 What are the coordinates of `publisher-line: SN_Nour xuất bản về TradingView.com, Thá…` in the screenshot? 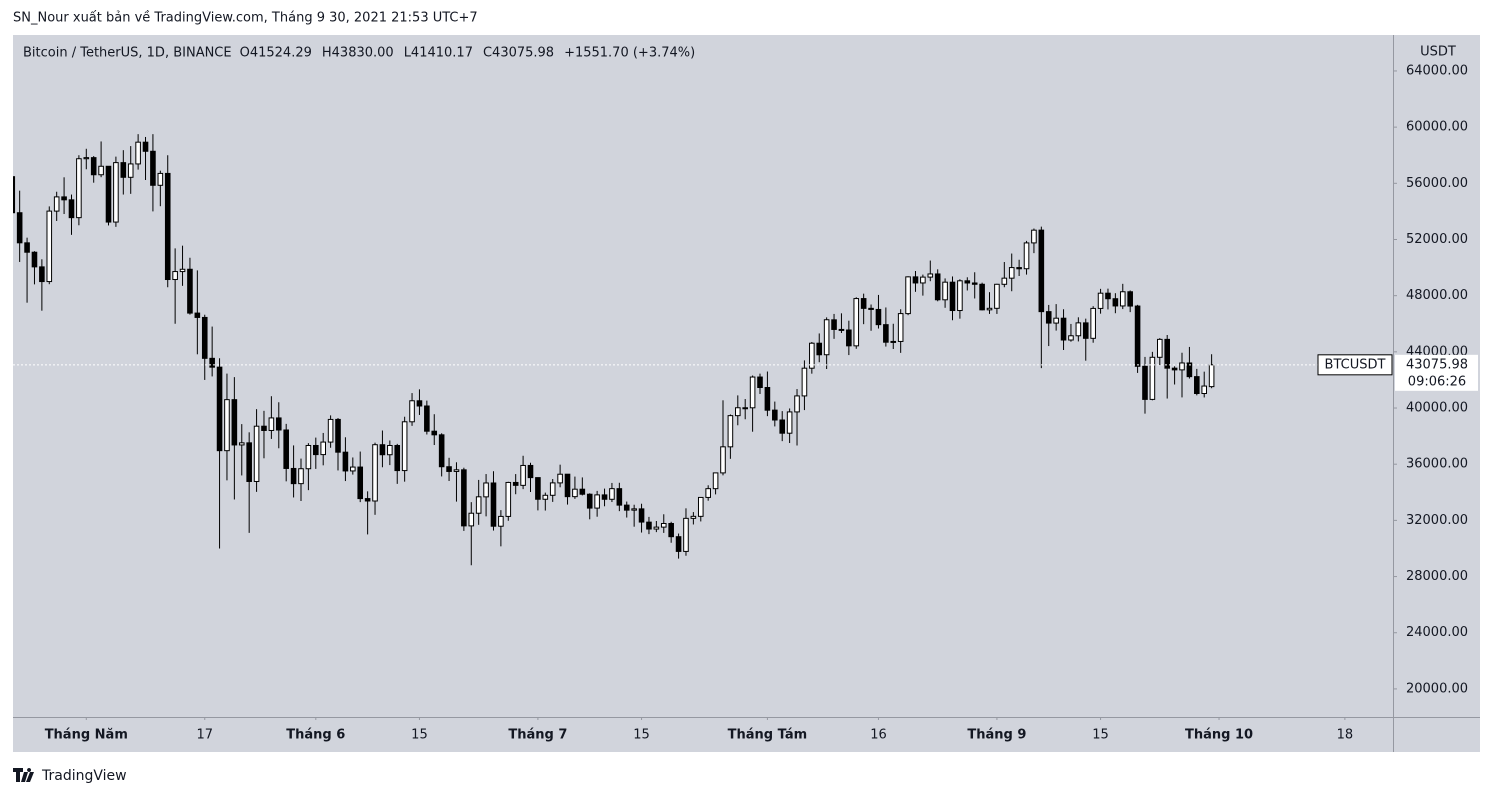 It's located at (245, 18).